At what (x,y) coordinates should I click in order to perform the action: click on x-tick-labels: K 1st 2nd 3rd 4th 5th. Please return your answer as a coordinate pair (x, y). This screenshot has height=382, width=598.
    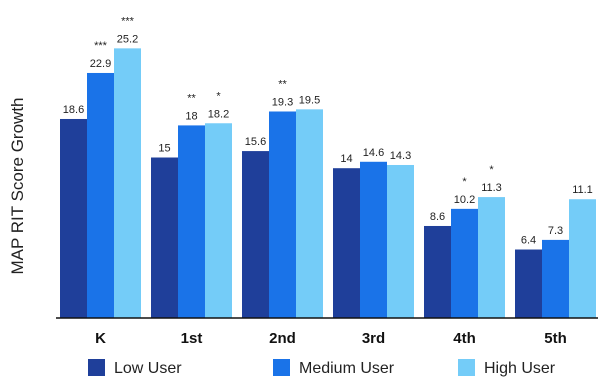
    Looking at the image, I should click on (331, 338).